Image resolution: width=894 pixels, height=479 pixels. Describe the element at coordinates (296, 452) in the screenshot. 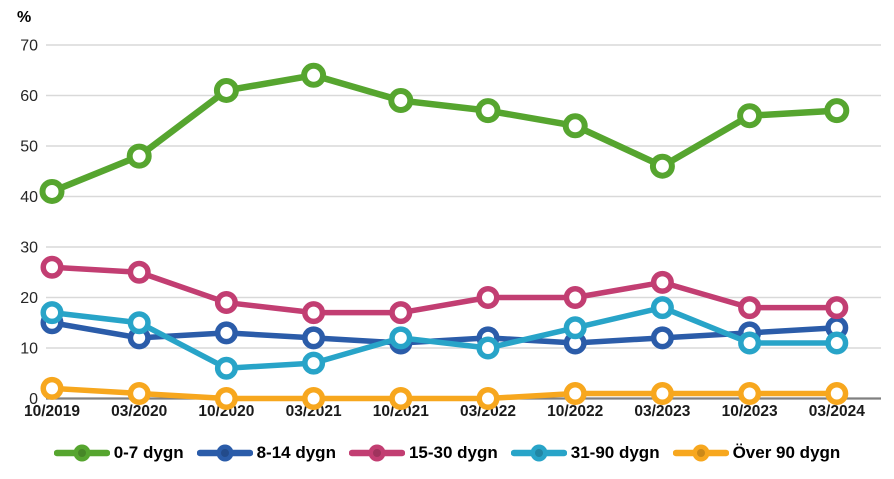

I see `legend-item-label: 8-14 dygn` at that location.